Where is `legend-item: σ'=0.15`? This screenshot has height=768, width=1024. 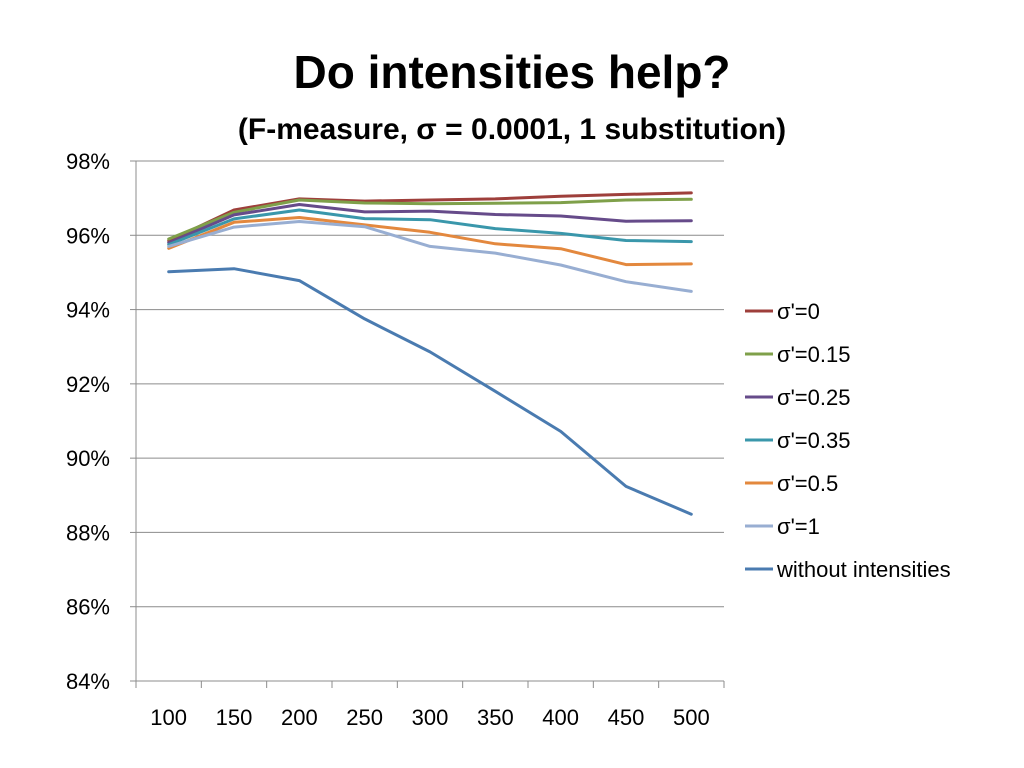 legend-item: σ'=0.15 is located at coordinates (797, 354).